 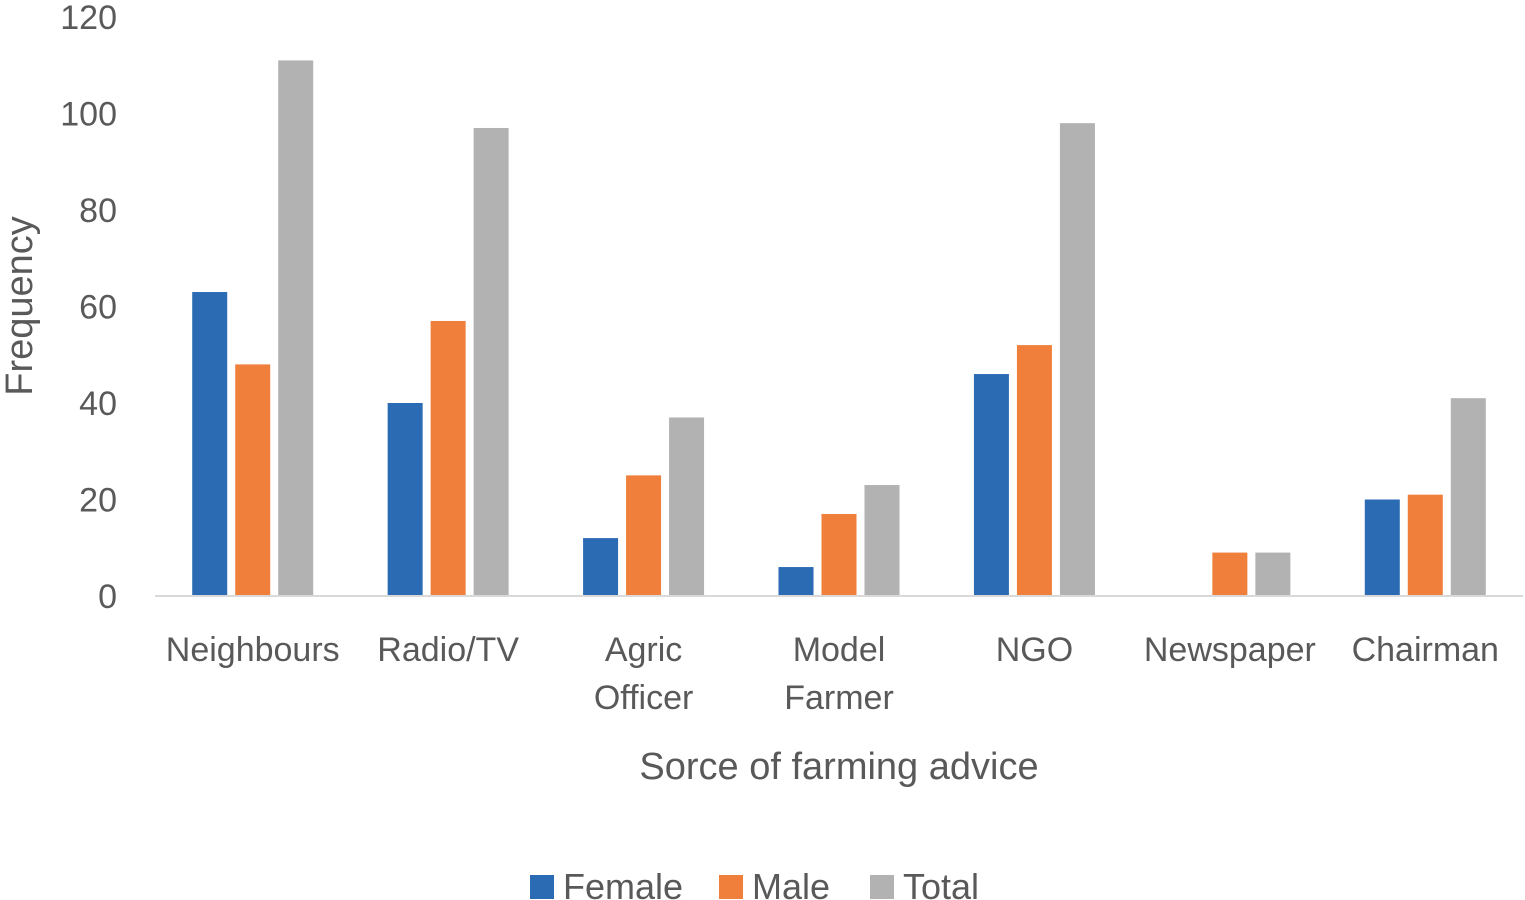 I want to click on x-tick-label: NGO, so click(x=1034, y=650).